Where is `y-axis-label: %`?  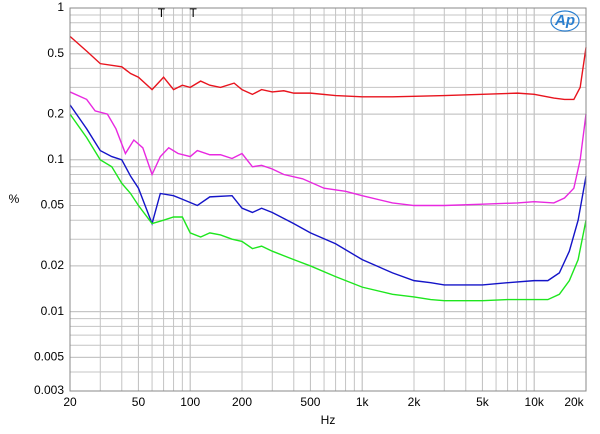 y-axis-label: % is located at coordinates (14, 199).